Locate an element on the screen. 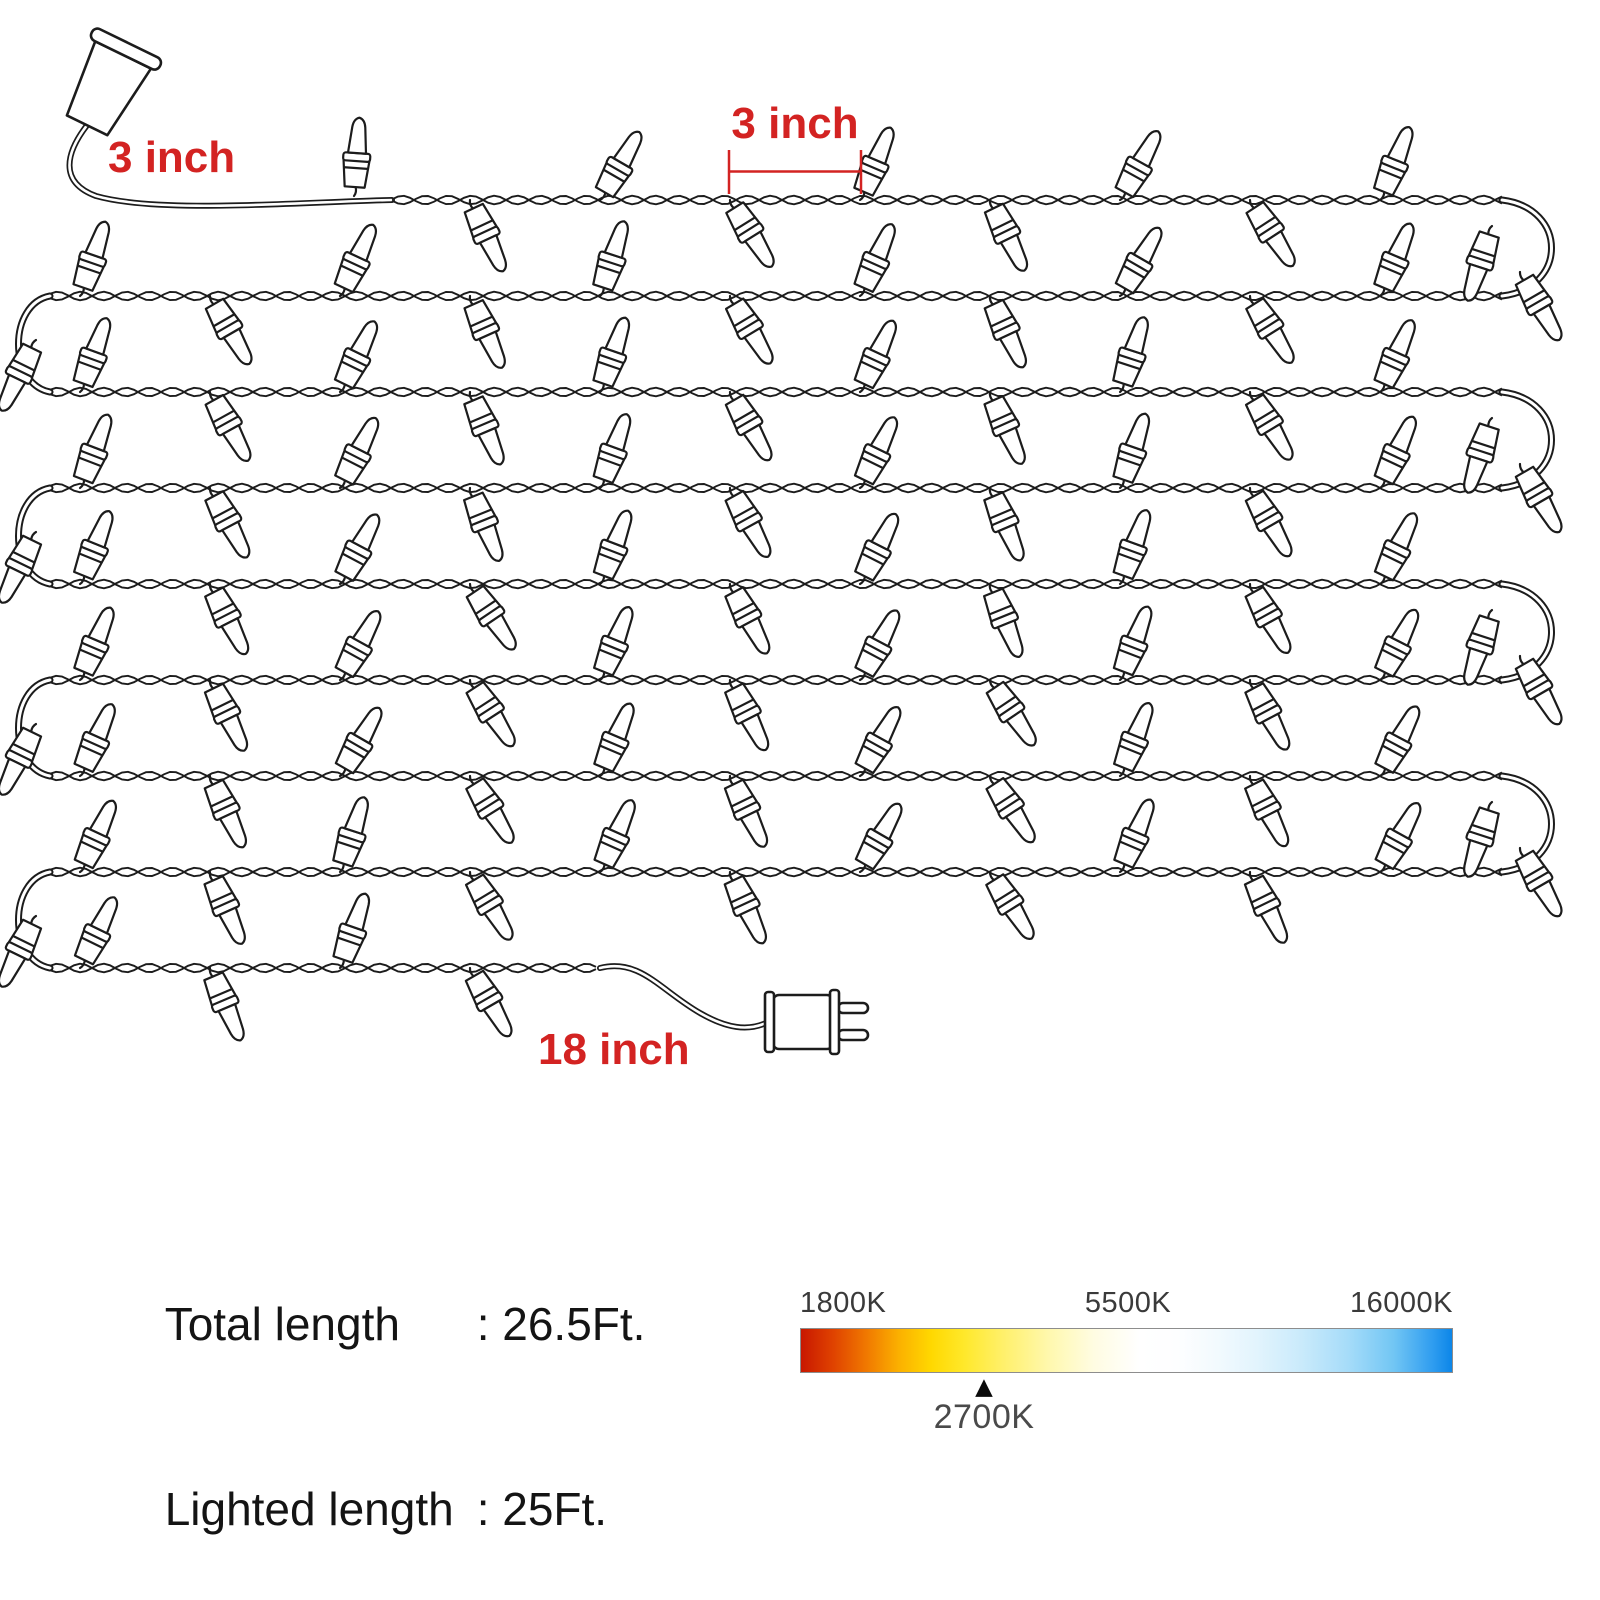 Image resolution: width=1600 pixels, height=1600 pixels. temperature-scale-min-label: 1800K is located at coordinates (843, 1303).